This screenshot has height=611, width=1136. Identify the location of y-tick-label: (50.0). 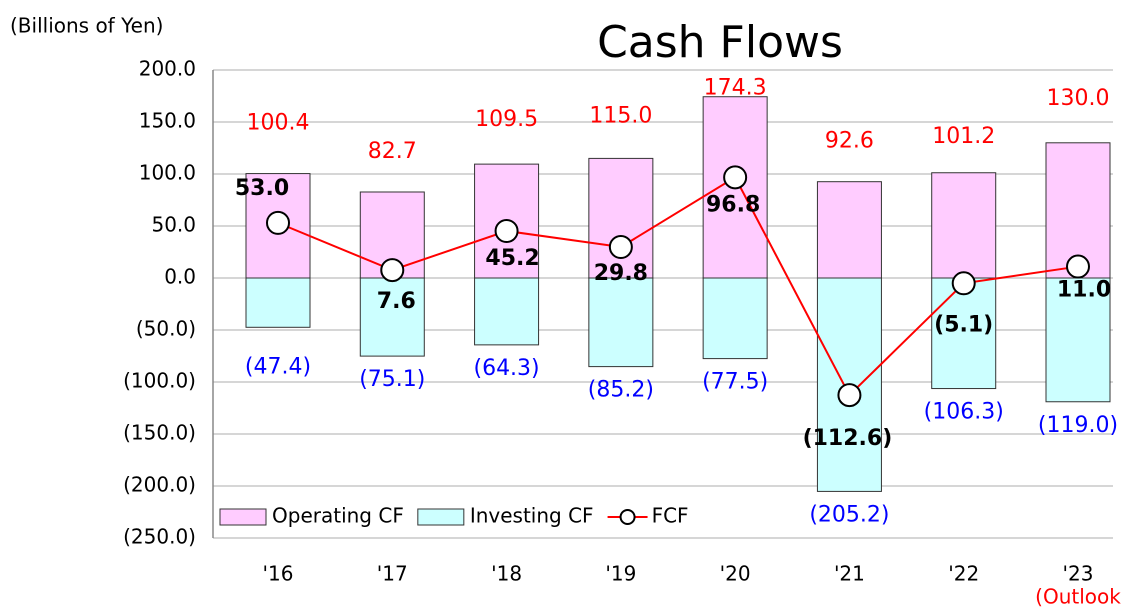
(166, 329).